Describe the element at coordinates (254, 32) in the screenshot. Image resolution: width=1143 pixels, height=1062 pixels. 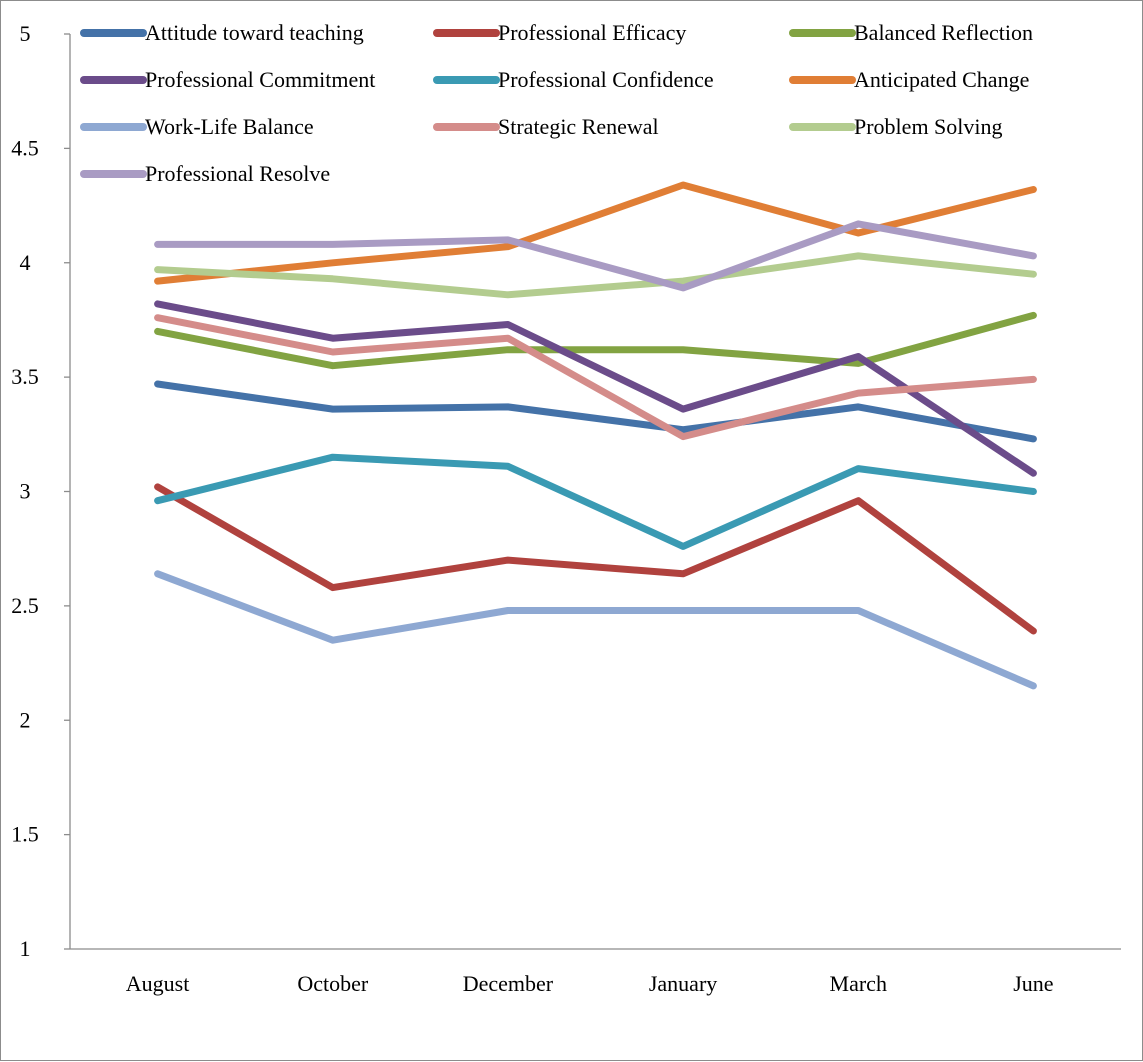
I see `legend-label: Attitude toward teaching` at that location.